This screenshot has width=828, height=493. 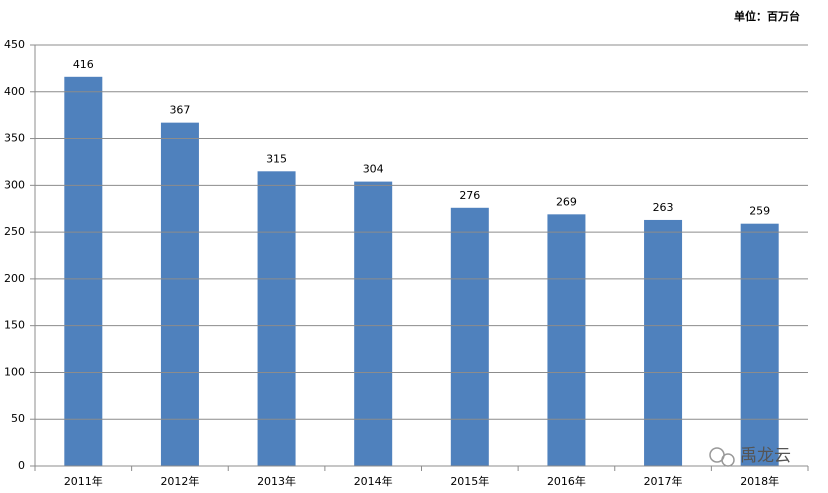 I want to click on watermark-icon, so click(x=722, y=457).